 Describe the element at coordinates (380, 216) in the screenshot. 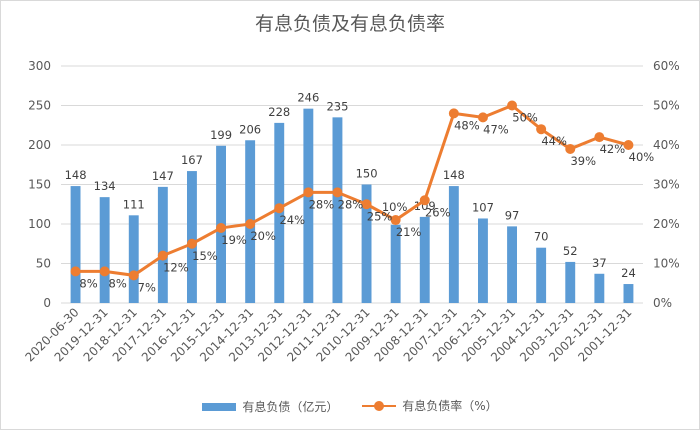

I see `line-data-label: 25%` at that location.